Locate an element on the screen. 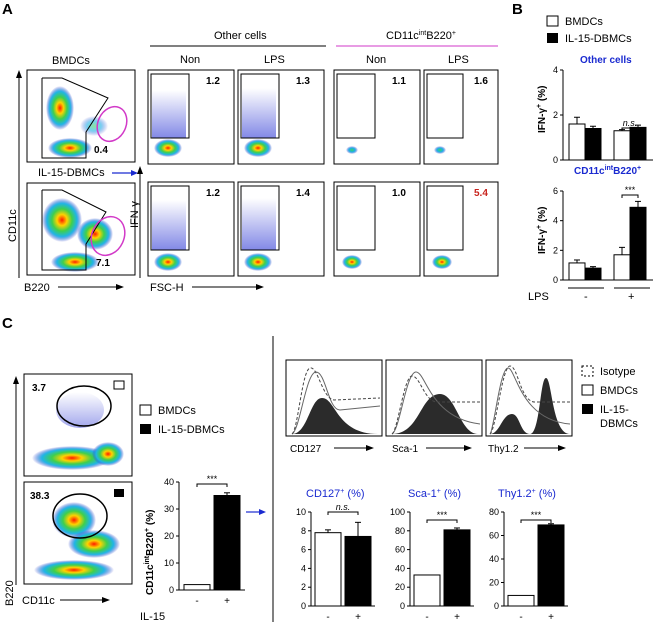 Image resolution: width=660 pixels, height=626 pixels. ifng-value-7: 1.0 is located at coordinates (399, 193).